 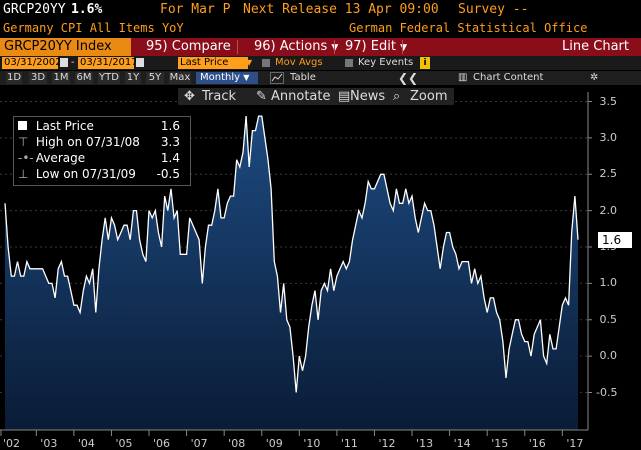 I want to click on low-marker-icon: ⊥, so click(x=23, y=174).